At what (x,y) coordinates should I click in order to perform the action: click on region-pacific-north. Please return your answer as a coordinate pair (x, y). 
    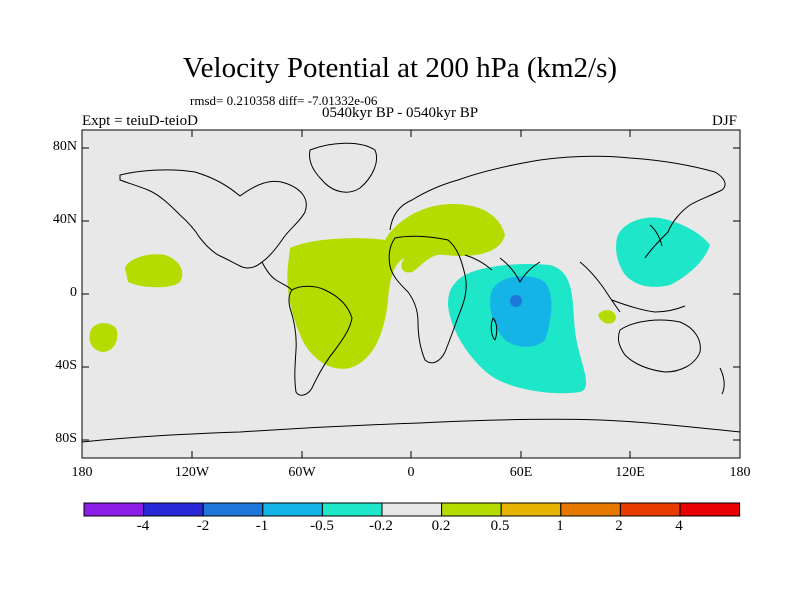
    Looking at the image, I should click on (154, 271).